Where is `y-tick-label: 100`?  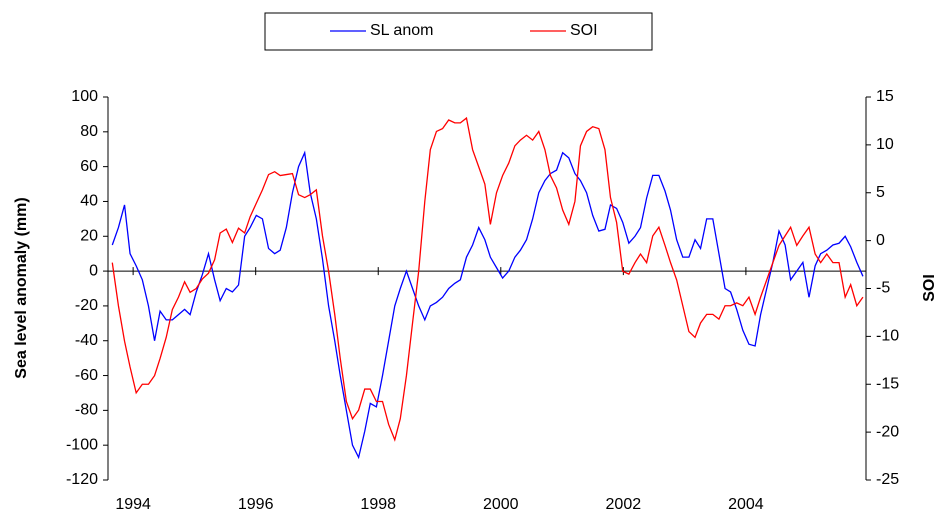 y-tick-label: 100 is located at coordinates (84, 96).